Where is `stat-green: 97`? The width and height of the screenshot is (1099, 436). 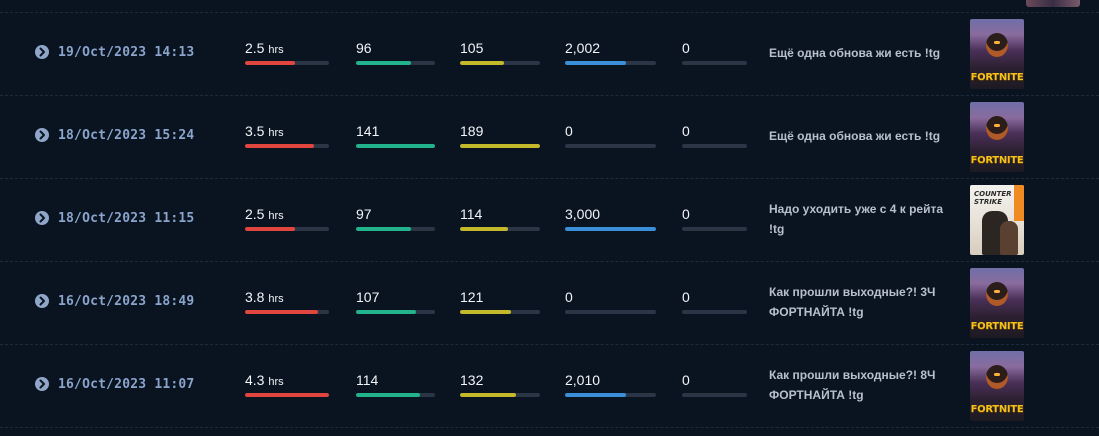 stat-green: 97 is located at coordinates (395, 218).